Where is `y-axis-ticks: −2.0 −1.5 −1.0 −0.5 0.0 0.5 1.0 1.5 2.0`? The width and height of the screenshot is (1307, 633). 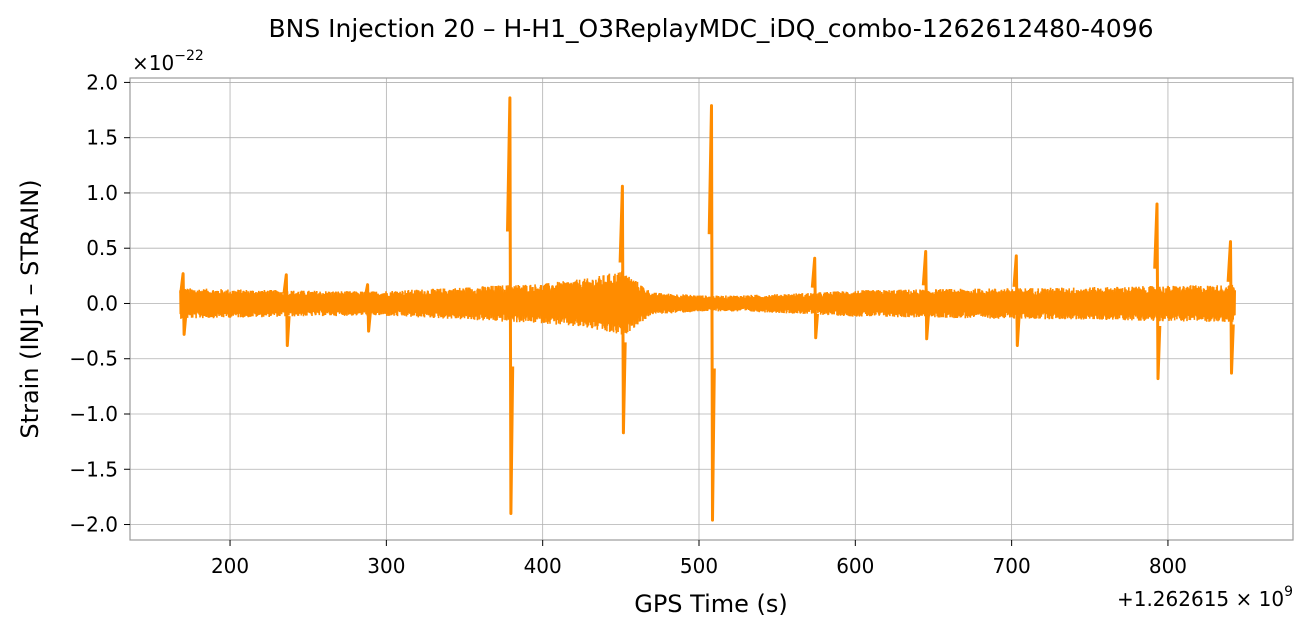 y-axis-ticks: −2.0 −1.5 −1.0 −0.5 0.0 0.5 1.0 1.5 2.0 is located at coordinates (99, 303).